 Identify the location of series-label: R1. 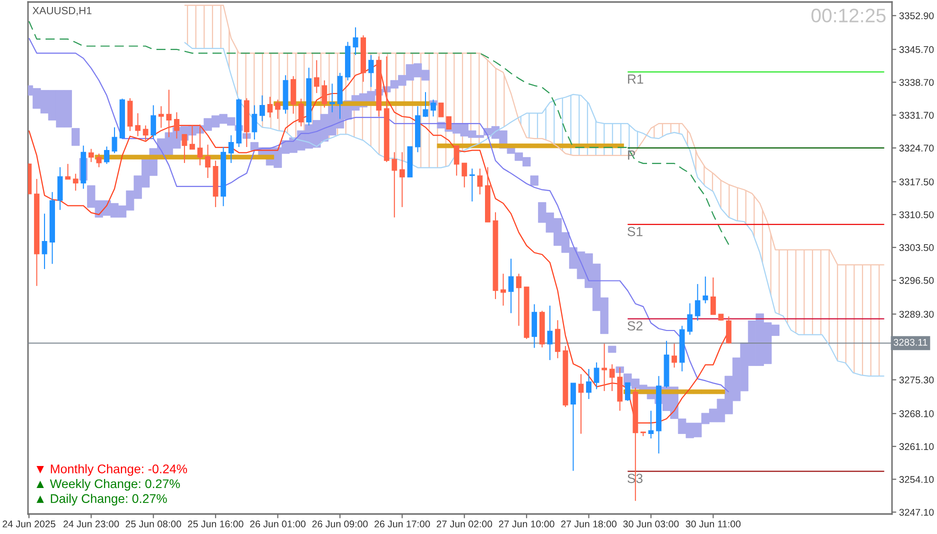
(636, 79).